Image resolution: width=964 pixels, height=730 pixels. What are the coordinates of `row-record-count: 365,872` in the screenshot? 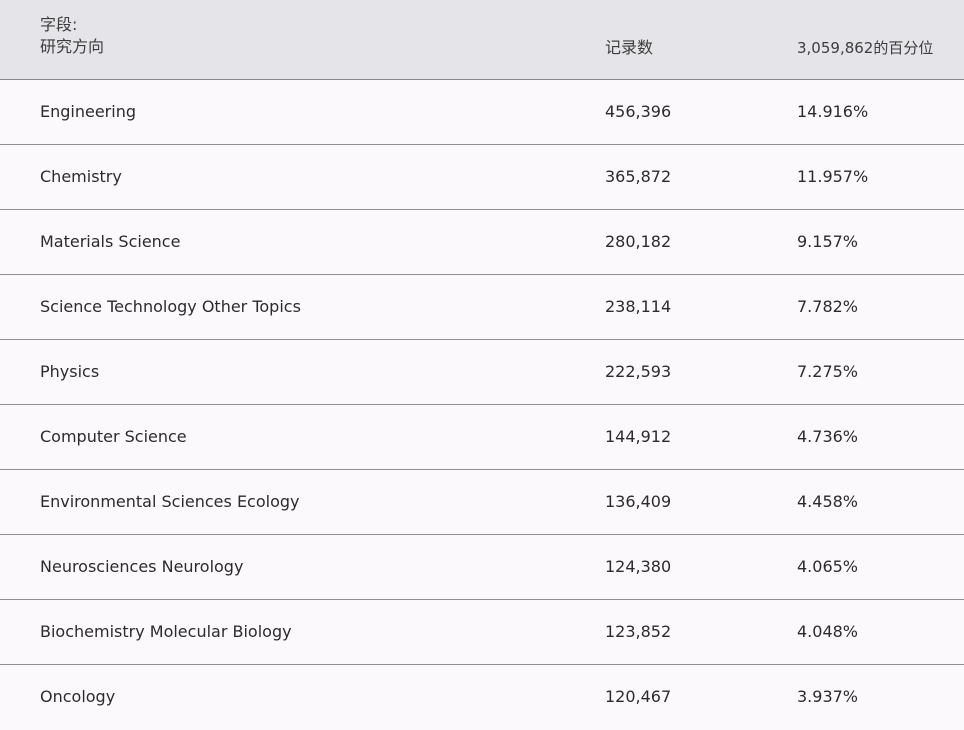 It's located at (638, 176).